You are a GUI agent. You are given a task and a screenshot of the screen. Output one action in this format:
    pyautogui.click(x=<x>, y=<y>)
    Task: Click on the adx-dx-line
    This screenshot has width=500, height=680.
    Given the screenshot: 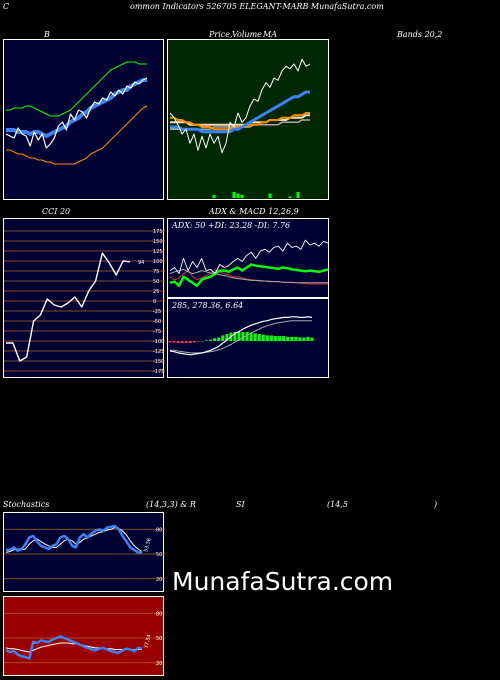 What is the action you would take?
    pyautogui.click(x=249, y=257)
    